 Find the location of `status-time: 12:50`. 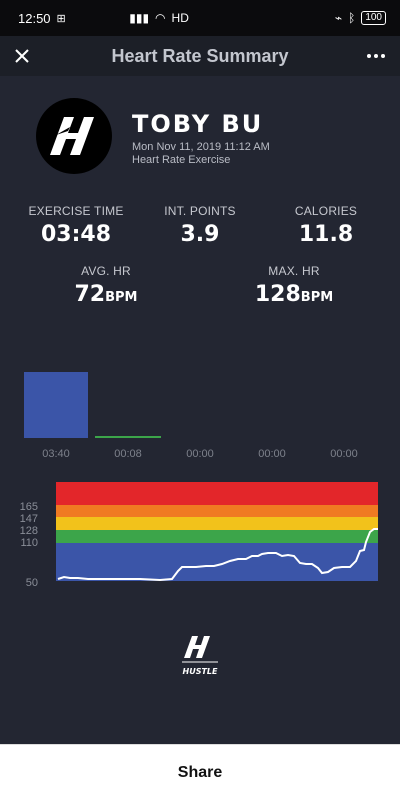

status-time: 12:50 is located at coordinates (34, 18).